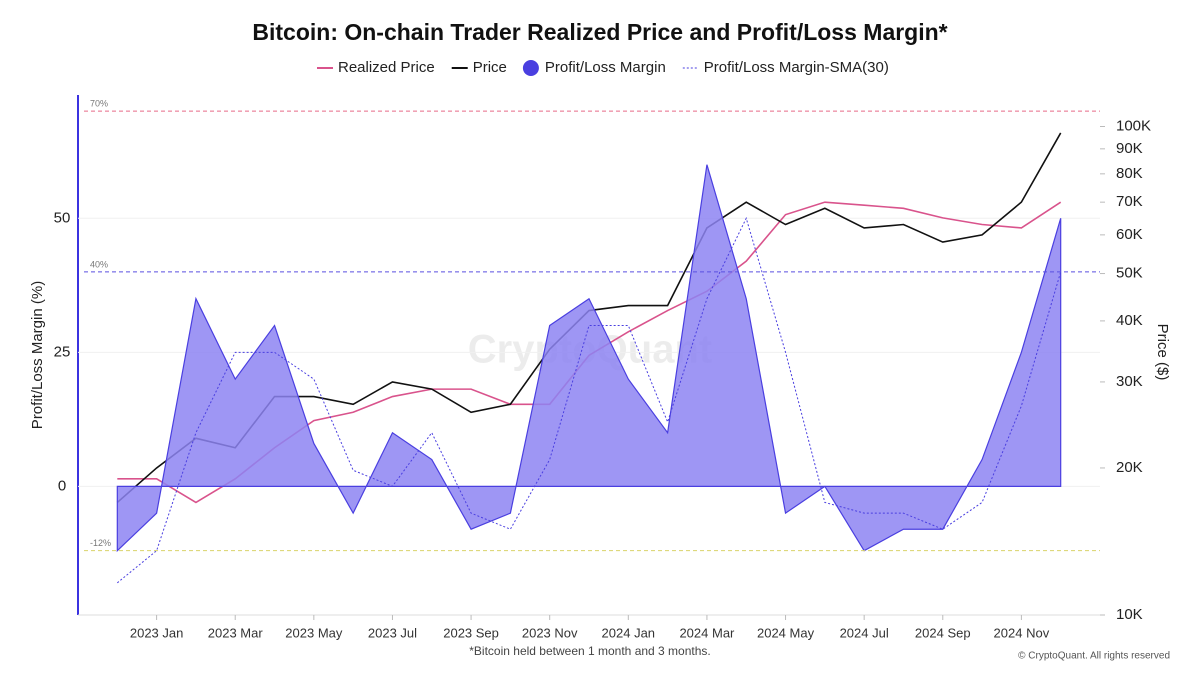  What do you see at coordinates (605, 67) in the screenshot?
I see `legend-label: Profit/Loss Margin` at bounding box center [605, 67].